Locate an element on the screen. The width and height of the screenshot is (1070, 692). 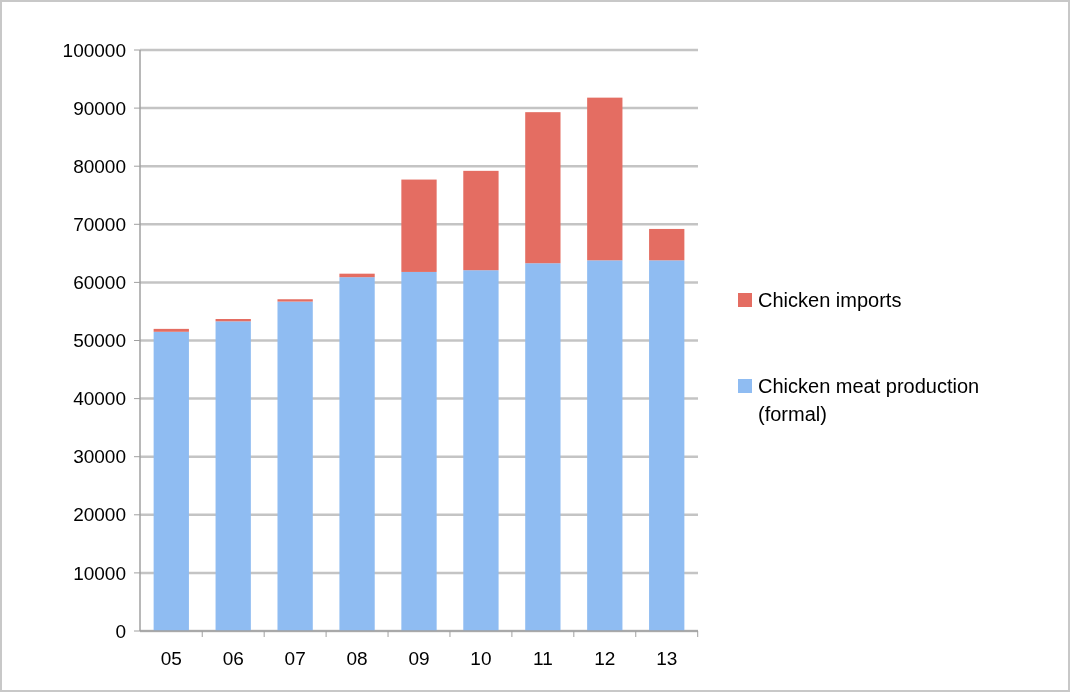
x-tick-label: 08 is located at coordinates (357, 658).